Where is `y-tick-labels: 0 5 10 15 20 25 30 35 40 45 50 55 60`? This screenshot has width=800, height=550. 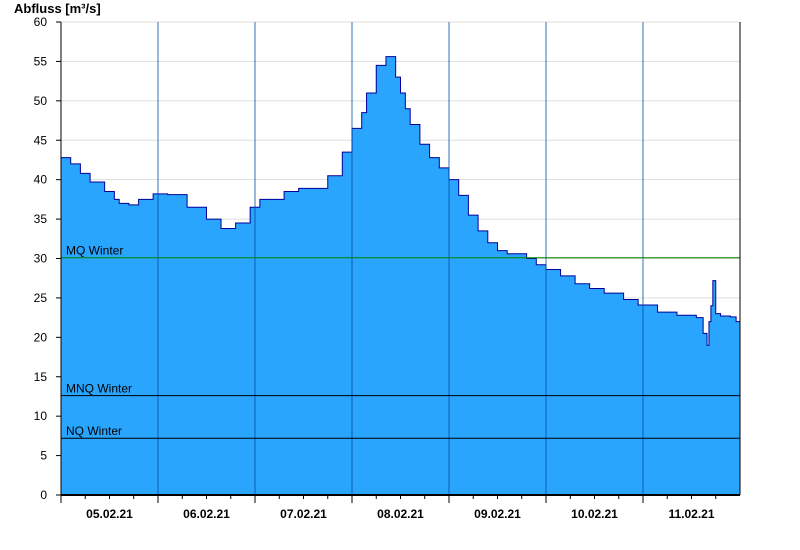 y-tick-labels: 0 5 10 15 20 25 30 35 40 45 50 55 60 is located at coordinates (47, 258).